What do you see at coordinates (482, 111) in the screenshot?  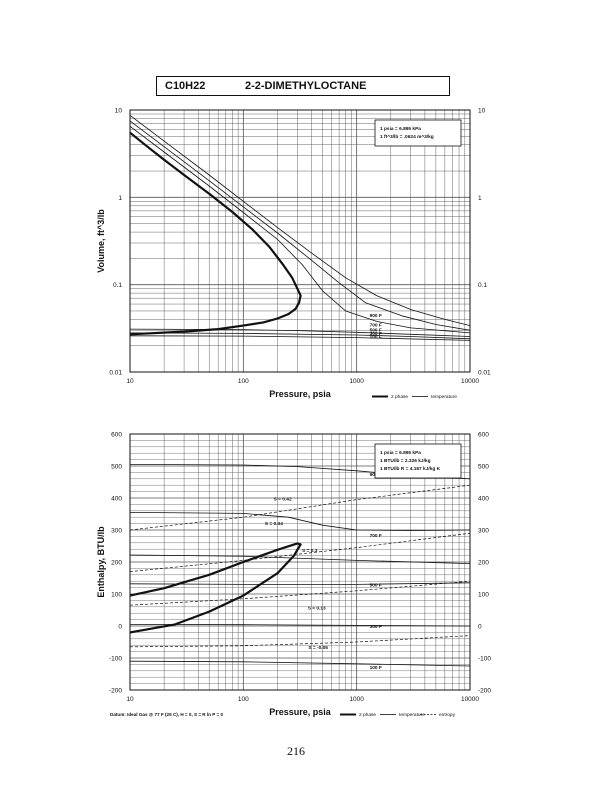 I see `y-tick-label-right: 10` at bounding box center [482, 111].